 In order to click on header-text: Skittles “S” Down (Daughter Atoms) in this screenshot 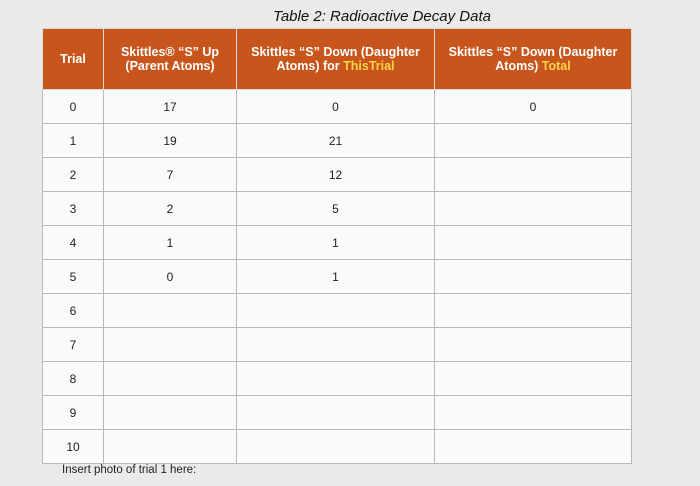, I will do `click(533, 59)`.